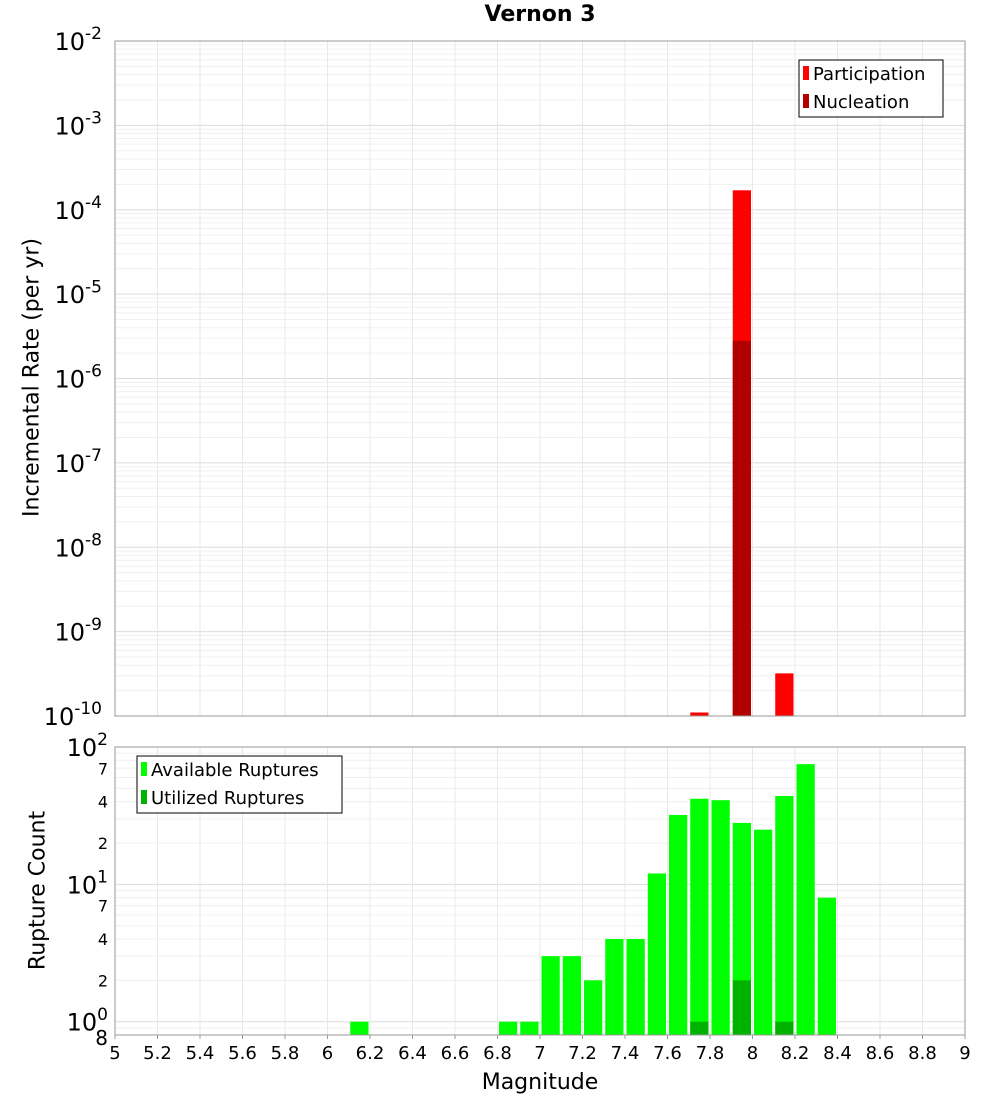 The height and width of the screenshot is (1100, 1000). Describe the element at coordinates (540, 1082) in the screenshot. I see `x-axis-label: Magnitude` at that location.